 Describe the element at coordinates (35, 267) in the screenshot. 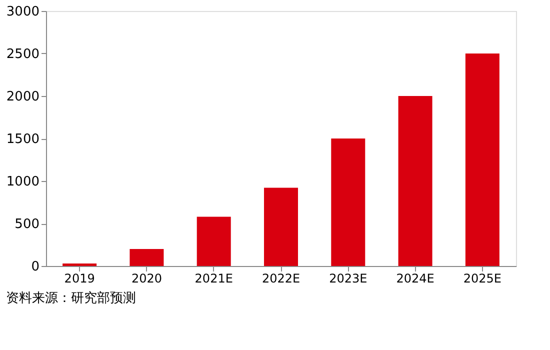

I see `y-tick-label: 0` at that location.